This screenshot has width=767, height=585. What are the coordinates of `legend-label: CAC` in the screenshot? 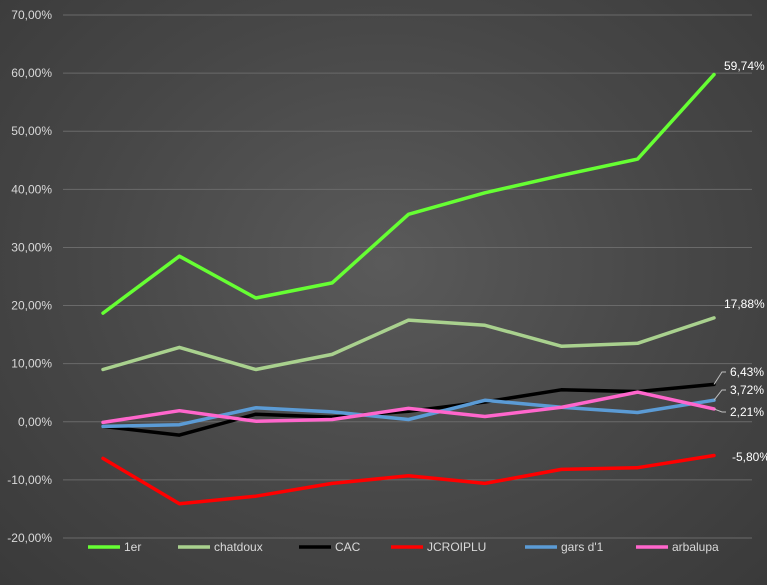 It's located at (348, 547).